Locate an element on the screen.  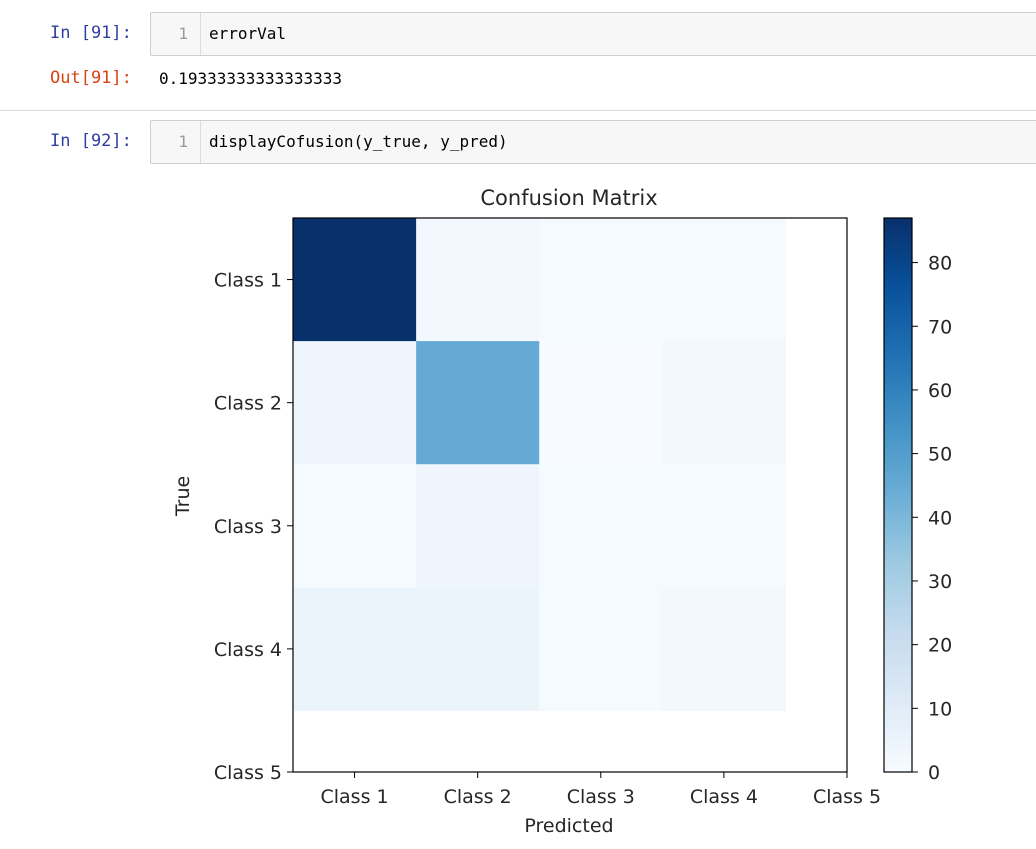
code-cell-92: 1 displayCofusion(y_true, y_pred) is located at coordinates (593, 142).